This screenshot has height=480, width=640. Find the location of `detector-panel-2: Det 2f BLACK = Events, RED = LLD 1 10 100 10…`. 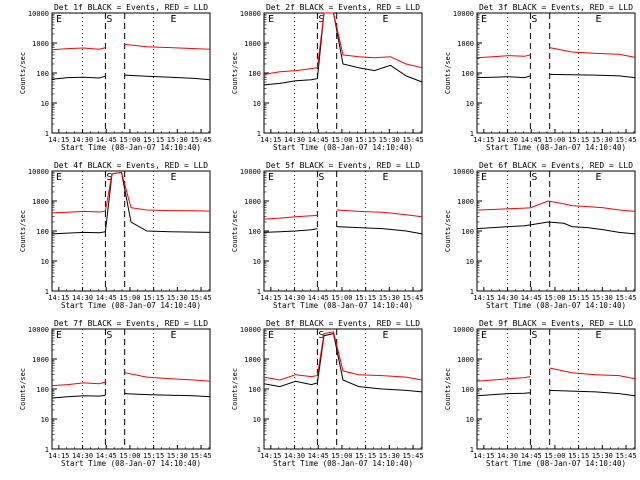

detector-panel-2: Det 2f BLACK = Events, RED = LLD 1 10 100 10… is located at coordinates (327, 77).